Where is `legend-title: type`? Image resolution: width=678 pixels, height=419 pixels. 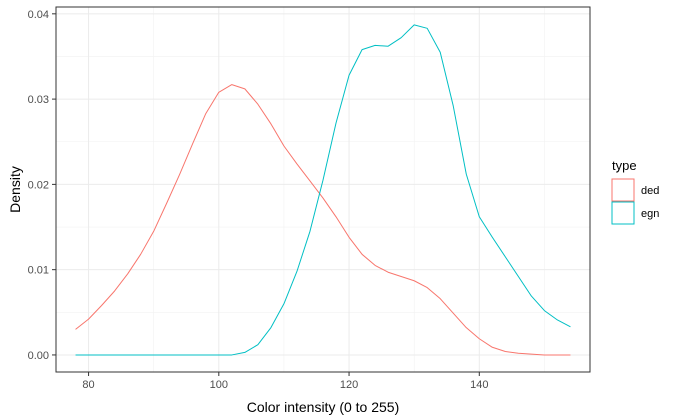
legend-title: type is located at coordinates (624, 165).